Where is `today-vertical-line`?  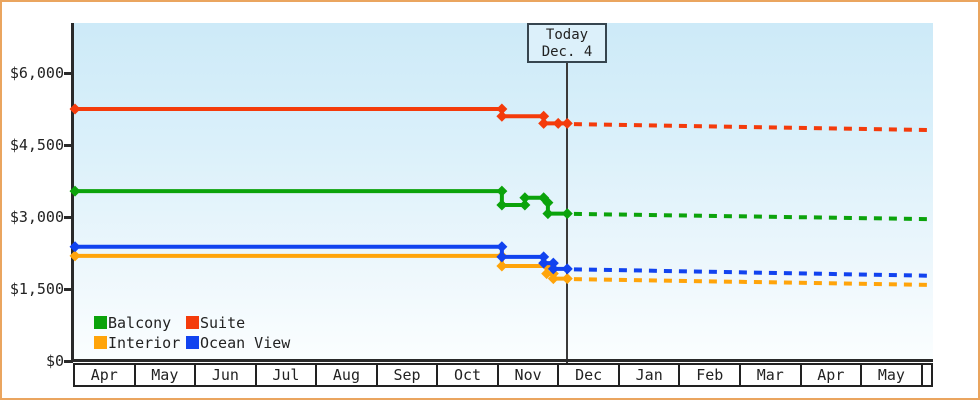 today-vertical-line is located at coordinates (567, 212).